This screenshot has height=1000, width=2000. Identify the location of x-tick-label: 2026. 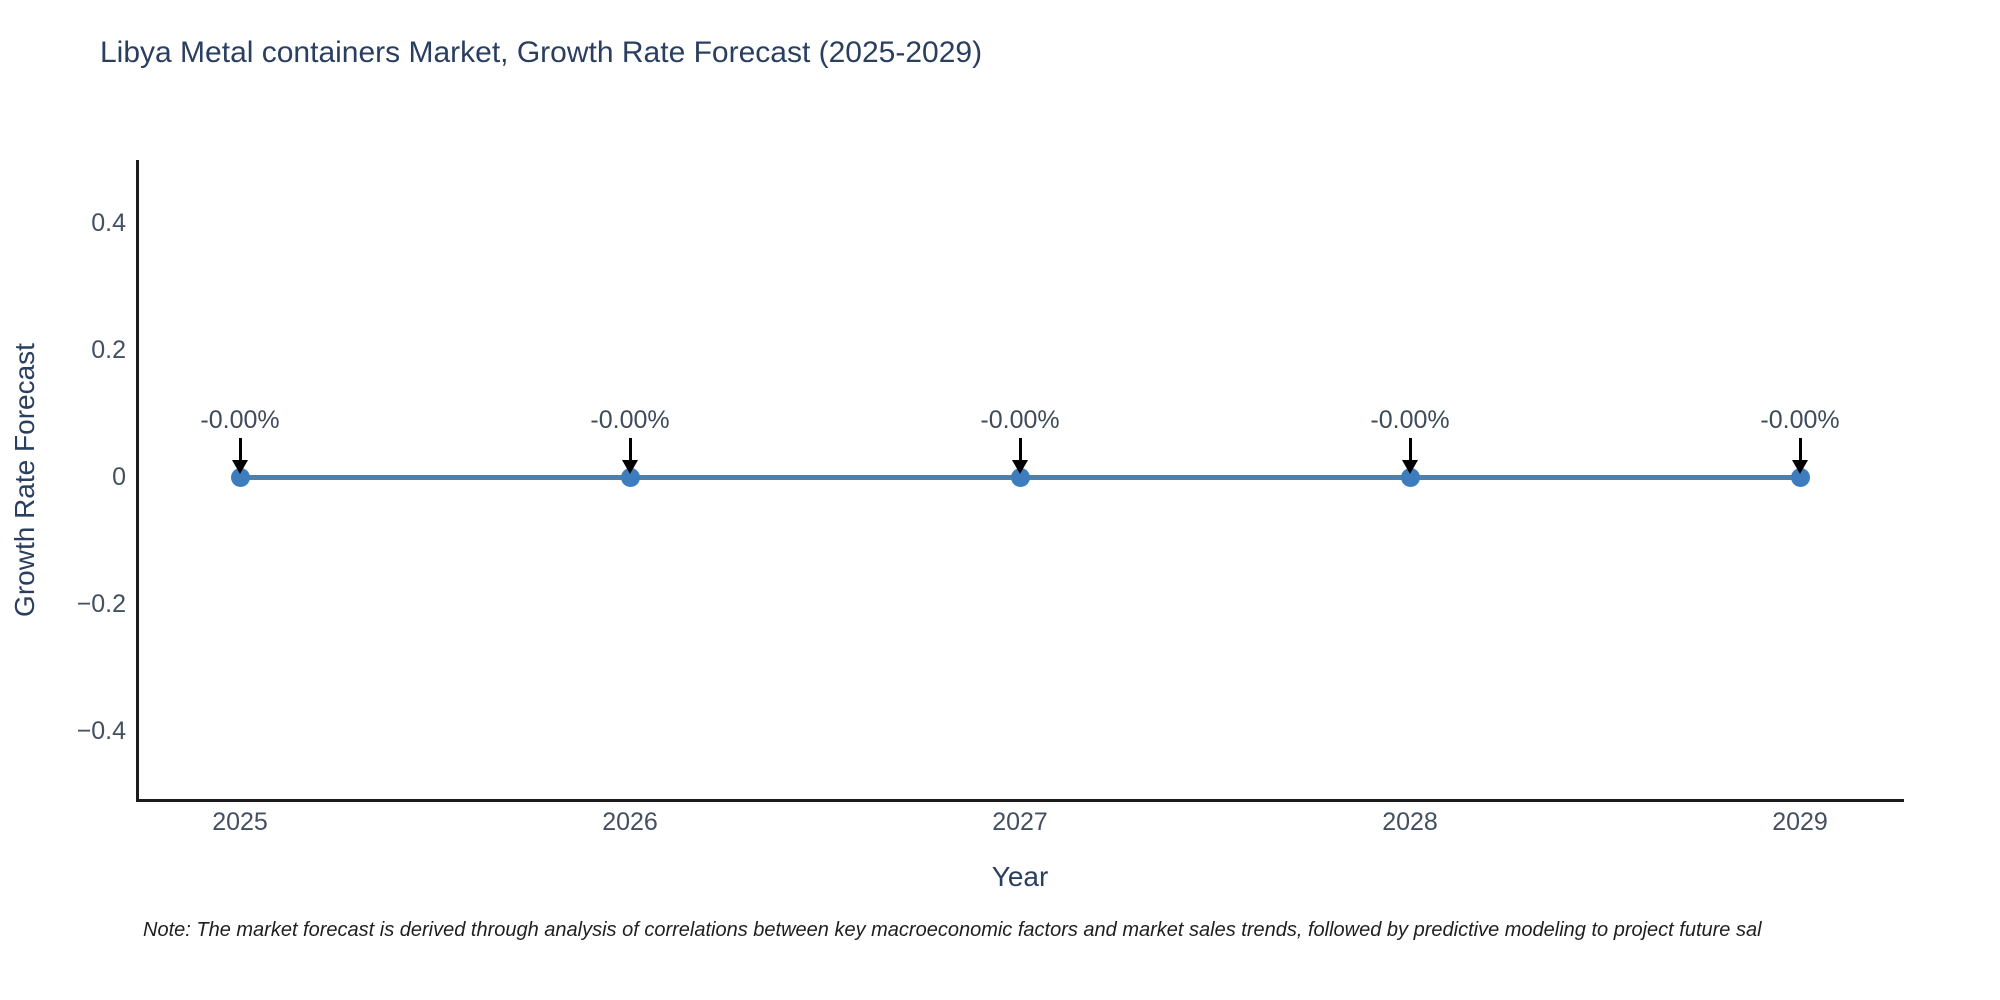
(630, 822).